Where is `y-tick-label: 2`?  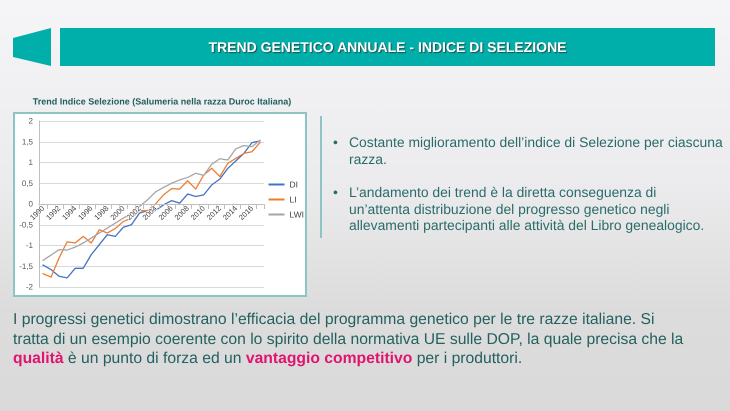
y-tick-label: 2 is located at coordinates (31, 121).